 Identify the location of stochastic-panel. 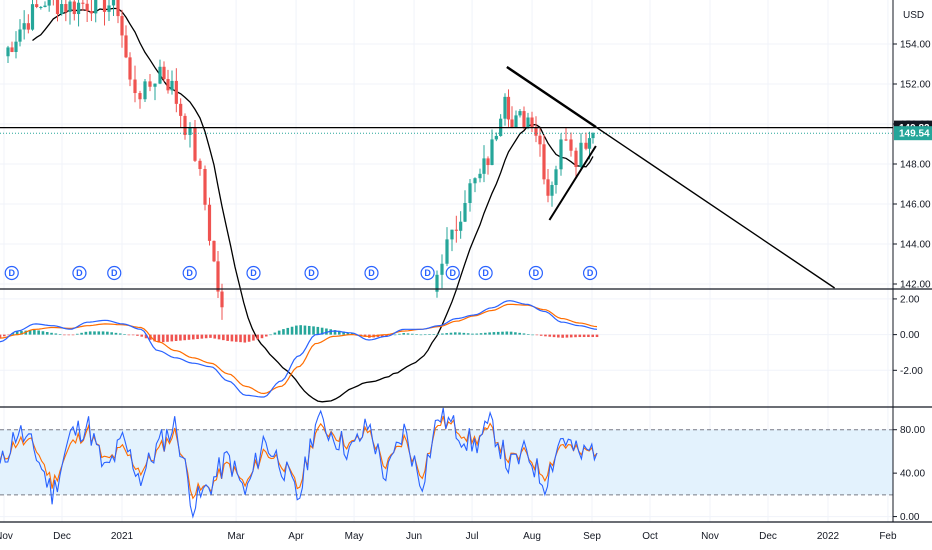
(299, 463).